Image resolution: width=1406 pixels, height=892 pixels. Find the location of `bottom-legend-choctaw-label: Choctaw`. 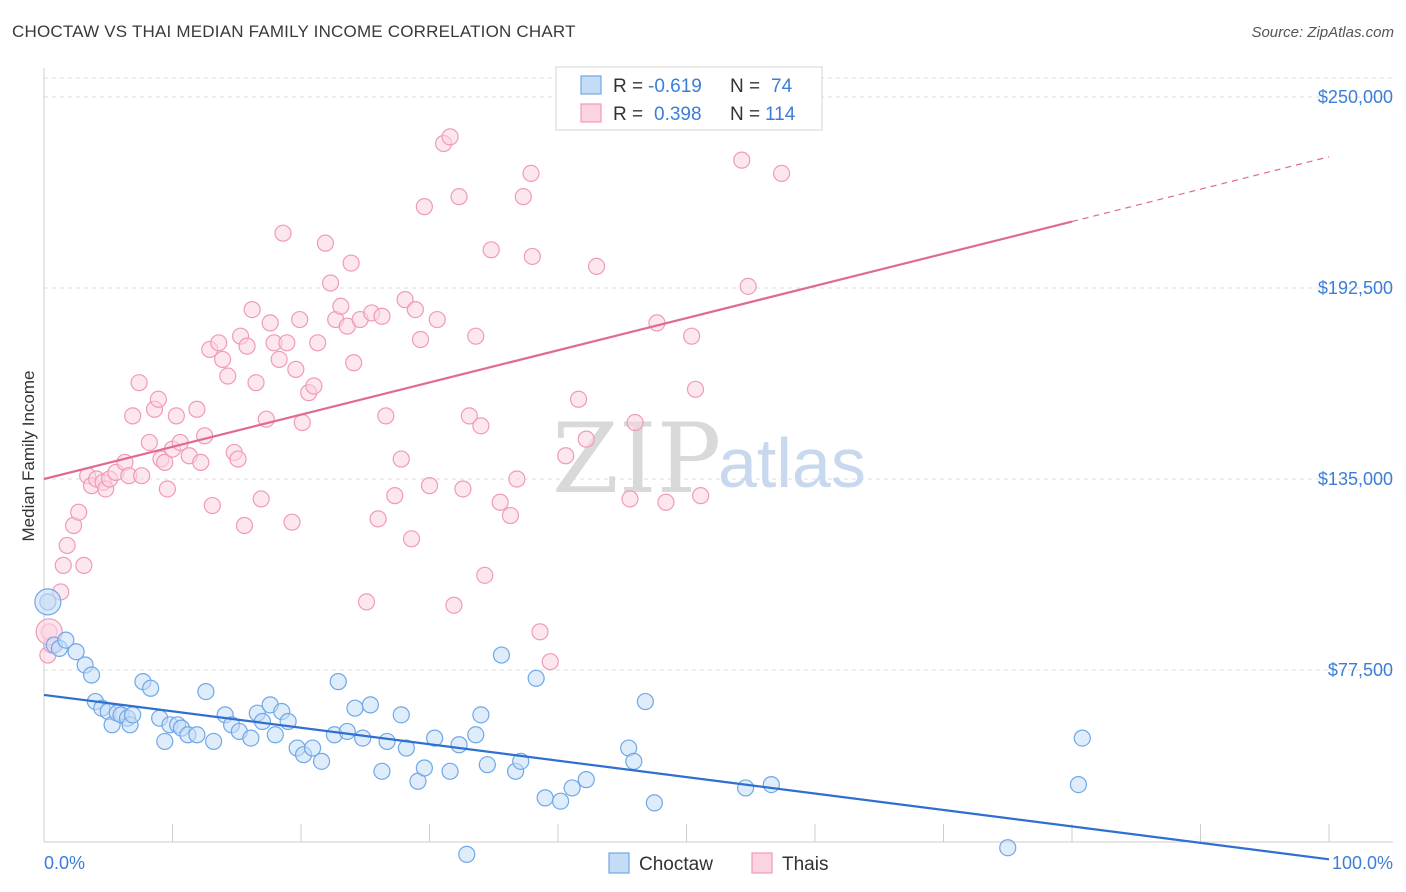

bottom-legend-choctaw-label: Choctaw is located at coordinates (676, 864).